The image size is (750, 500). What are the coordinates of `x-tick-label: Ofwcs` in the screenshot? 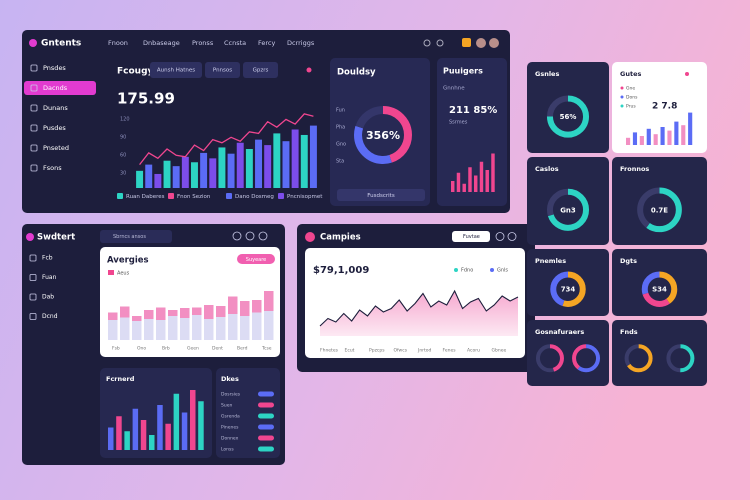 It's located at (401, 351).